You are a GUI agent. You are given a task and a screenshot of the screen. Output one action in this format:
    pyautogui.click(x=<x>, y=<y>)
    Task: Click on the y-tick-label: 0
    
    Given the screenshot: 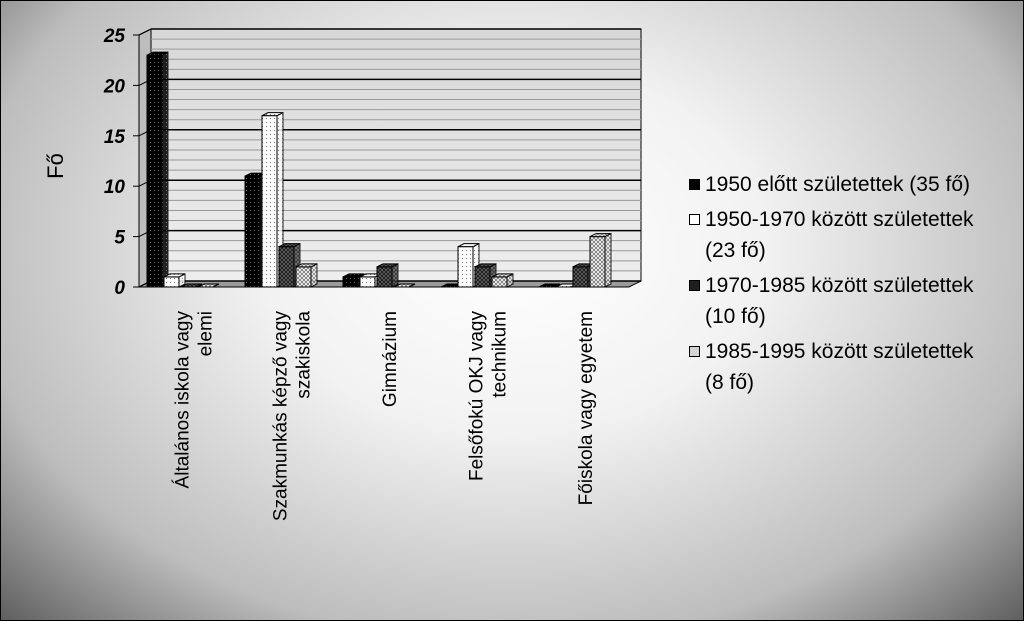 What is the action you would take?
    pyautogui.click(x=119, y=288)
    